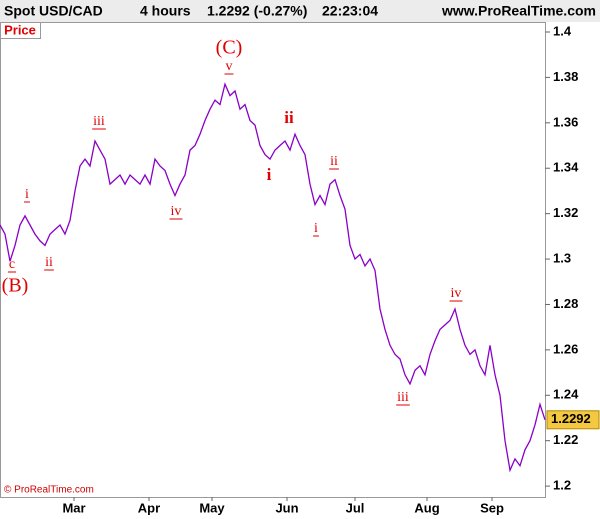 The image size is (600, 519). Describe the element at coordinates (73, 507) in the screenshot. I see `x-tick-label: Mar` at that location.